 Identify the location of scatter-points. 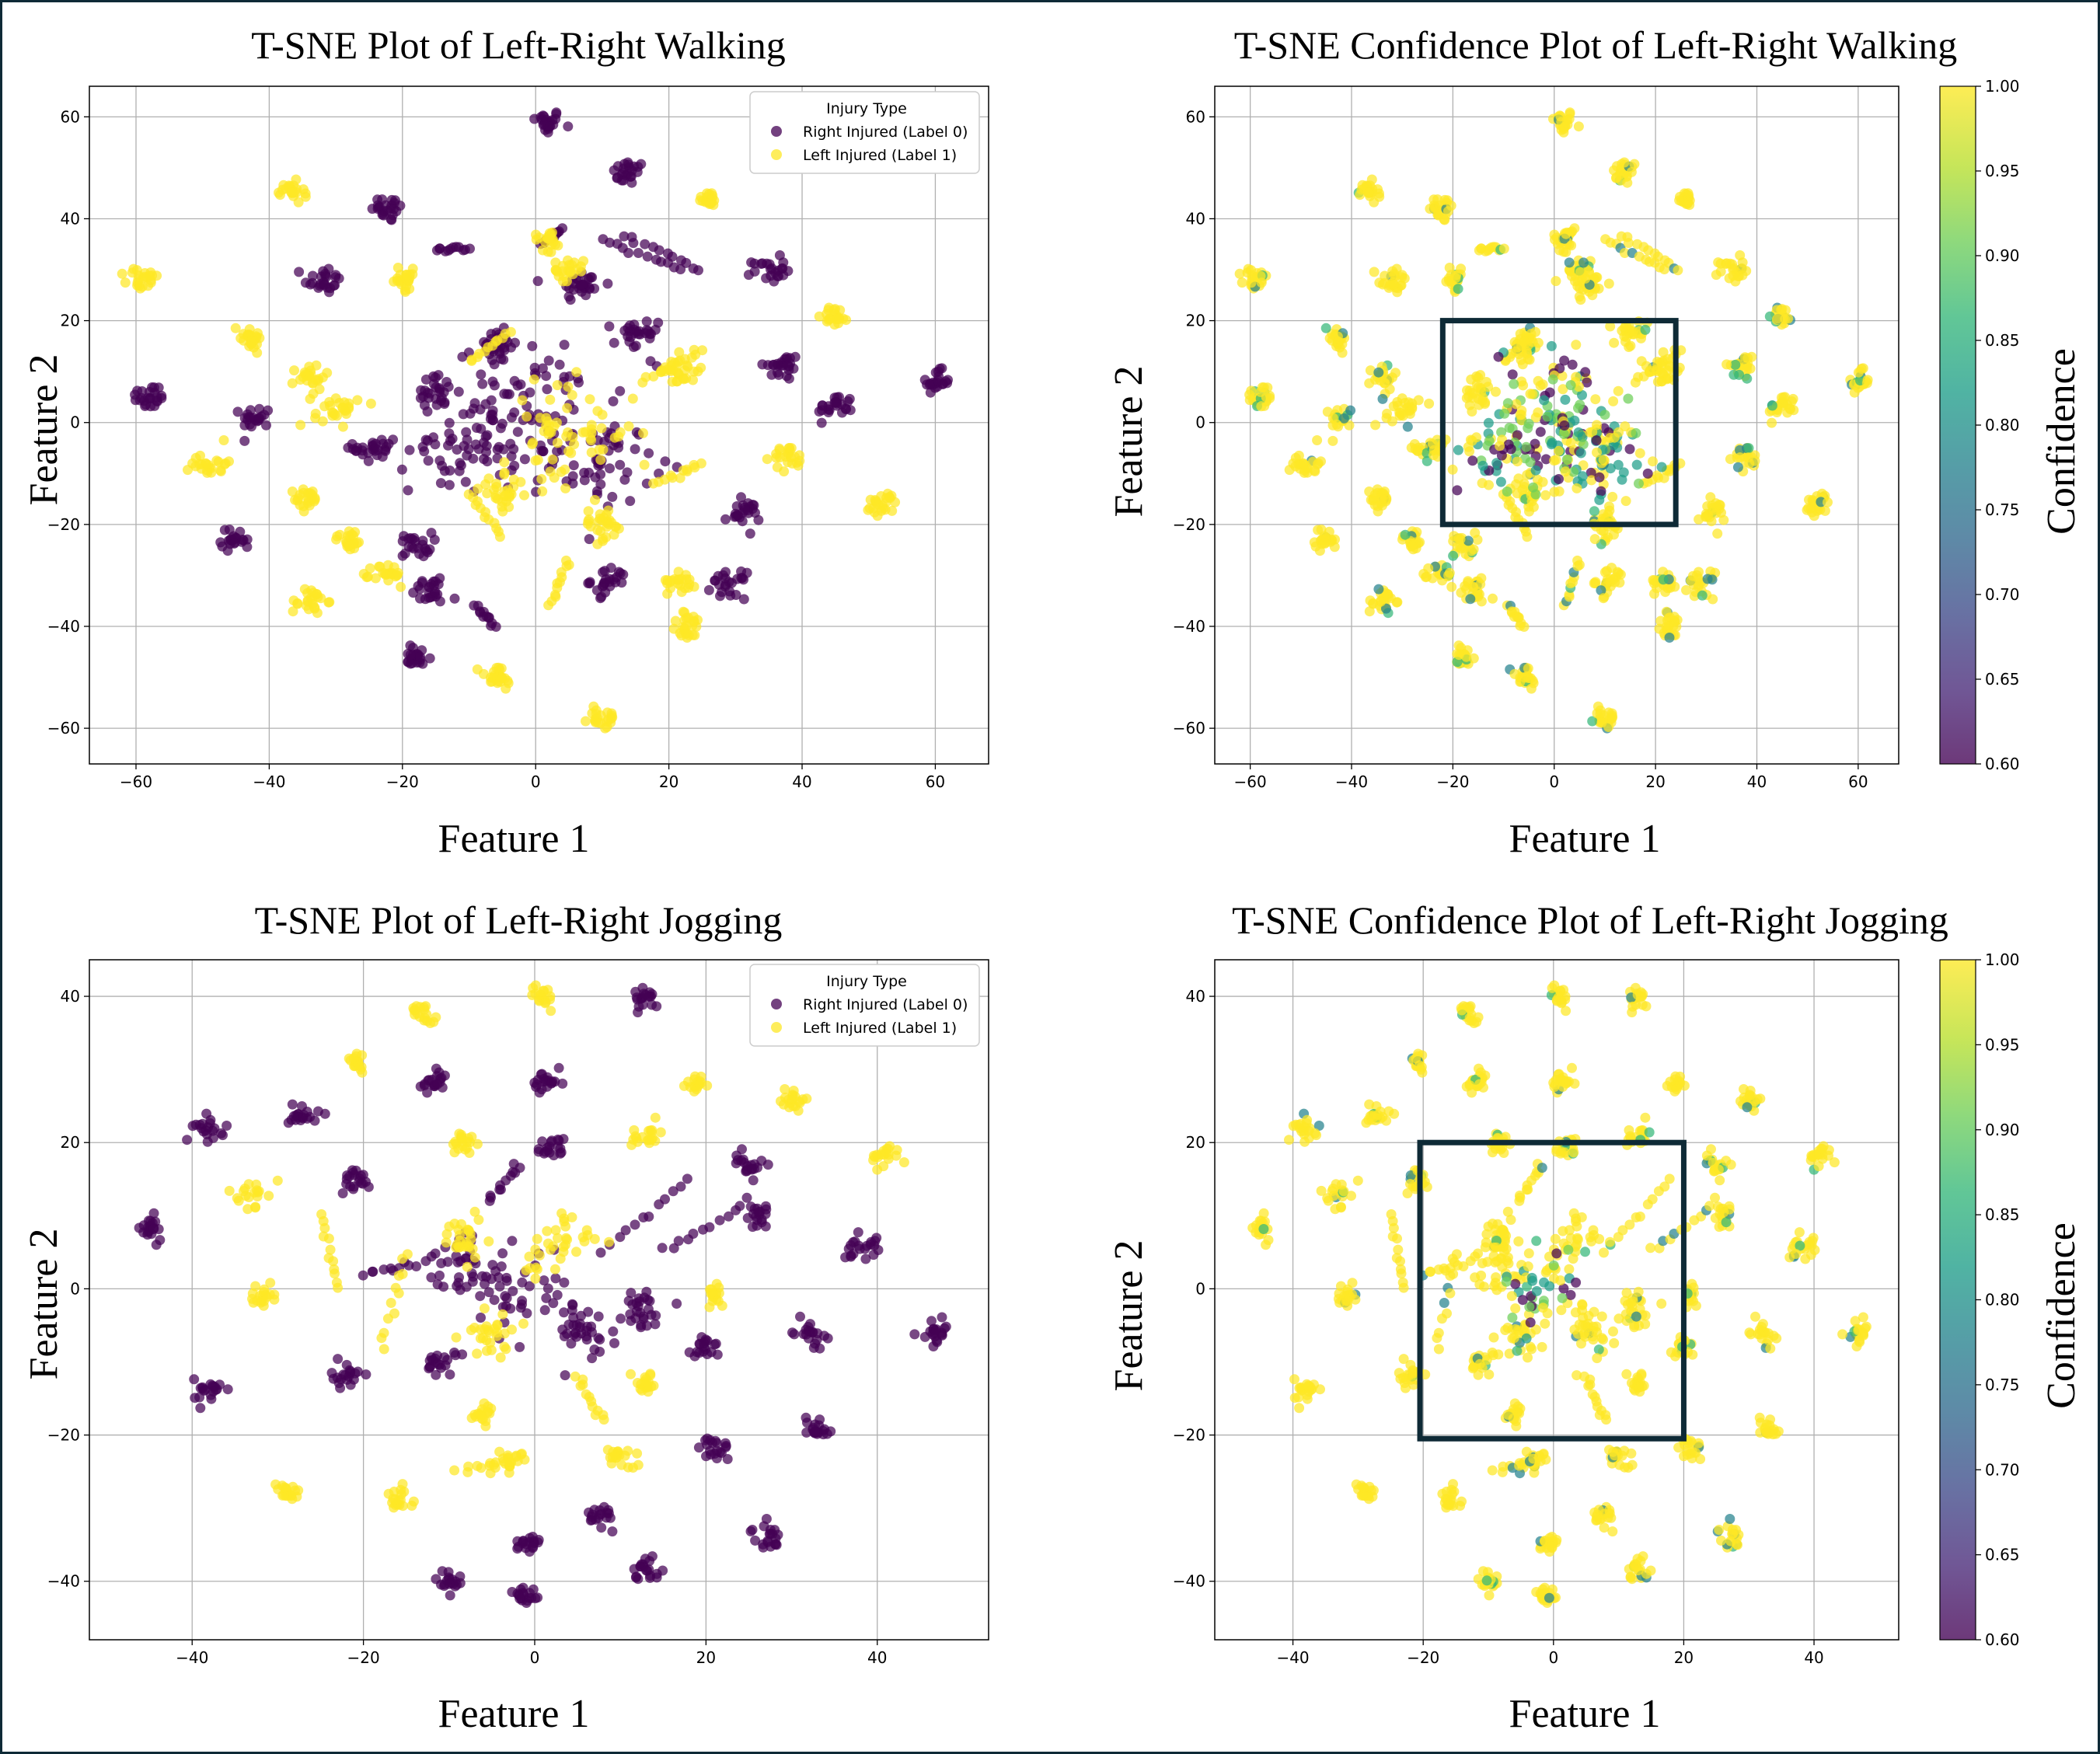
(542, 1294).